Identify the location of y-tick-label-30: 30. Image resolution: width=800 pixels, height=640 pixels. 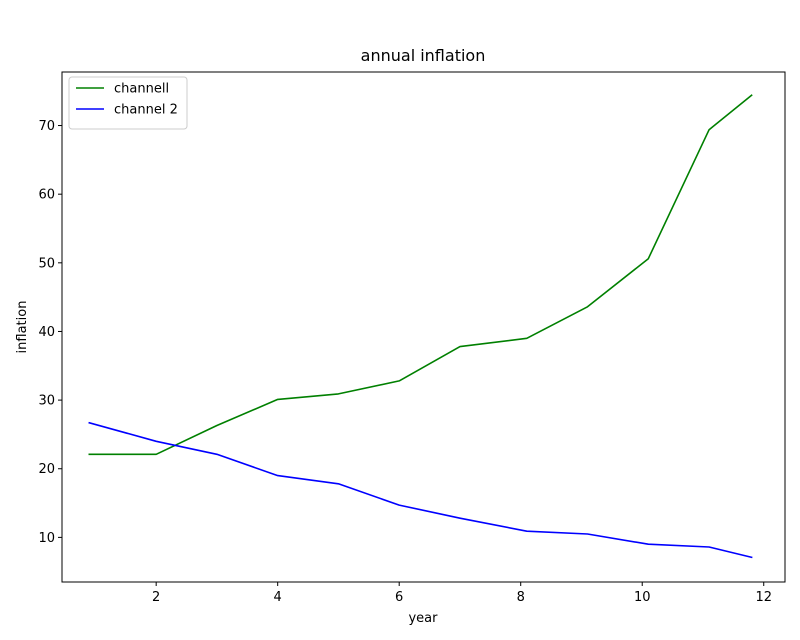
(46, 401).